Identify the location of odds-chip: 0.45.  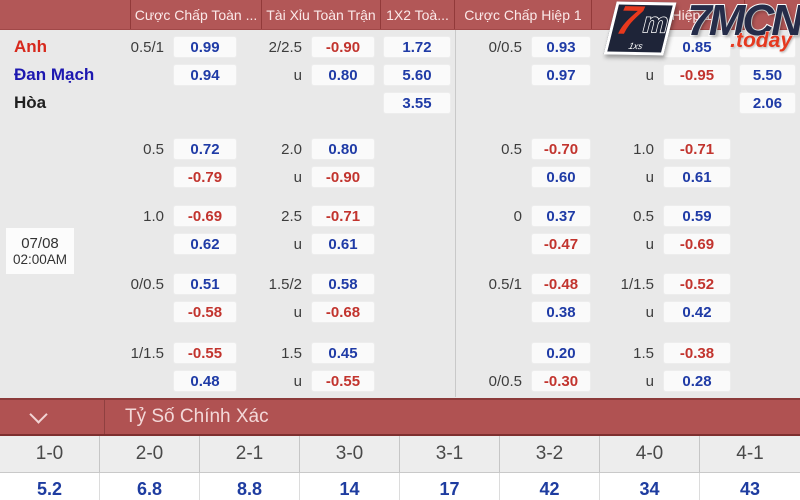
(343, 353).